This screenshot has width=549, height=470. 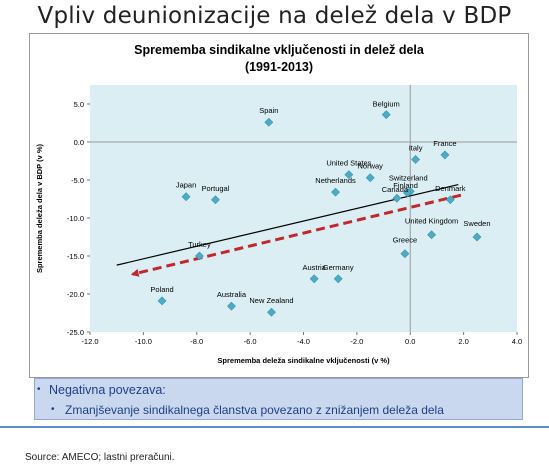 What do you see at coordinates (431, 221) in the screenshot?
I see `point-label: United Kingdom` at bounding box center [431, 221].